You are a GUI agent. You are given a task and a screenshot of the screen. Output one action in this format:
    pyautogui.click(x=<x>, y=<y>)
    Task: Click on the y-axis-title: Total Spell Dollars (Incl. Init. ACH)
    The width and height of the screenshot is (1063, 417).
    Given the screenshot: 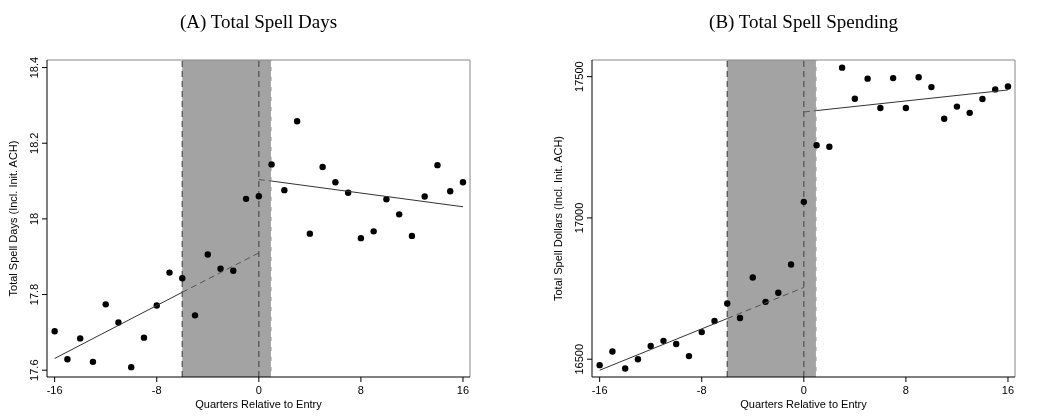 What is the action you would take?
    pyautogui.click(x=558, y=218)
    